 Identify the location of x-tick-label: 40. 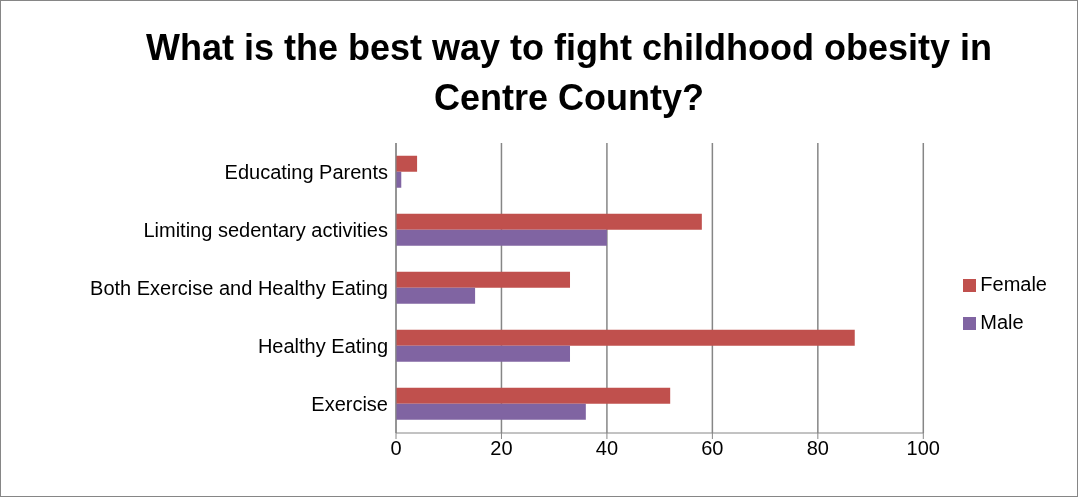
(607, 448).